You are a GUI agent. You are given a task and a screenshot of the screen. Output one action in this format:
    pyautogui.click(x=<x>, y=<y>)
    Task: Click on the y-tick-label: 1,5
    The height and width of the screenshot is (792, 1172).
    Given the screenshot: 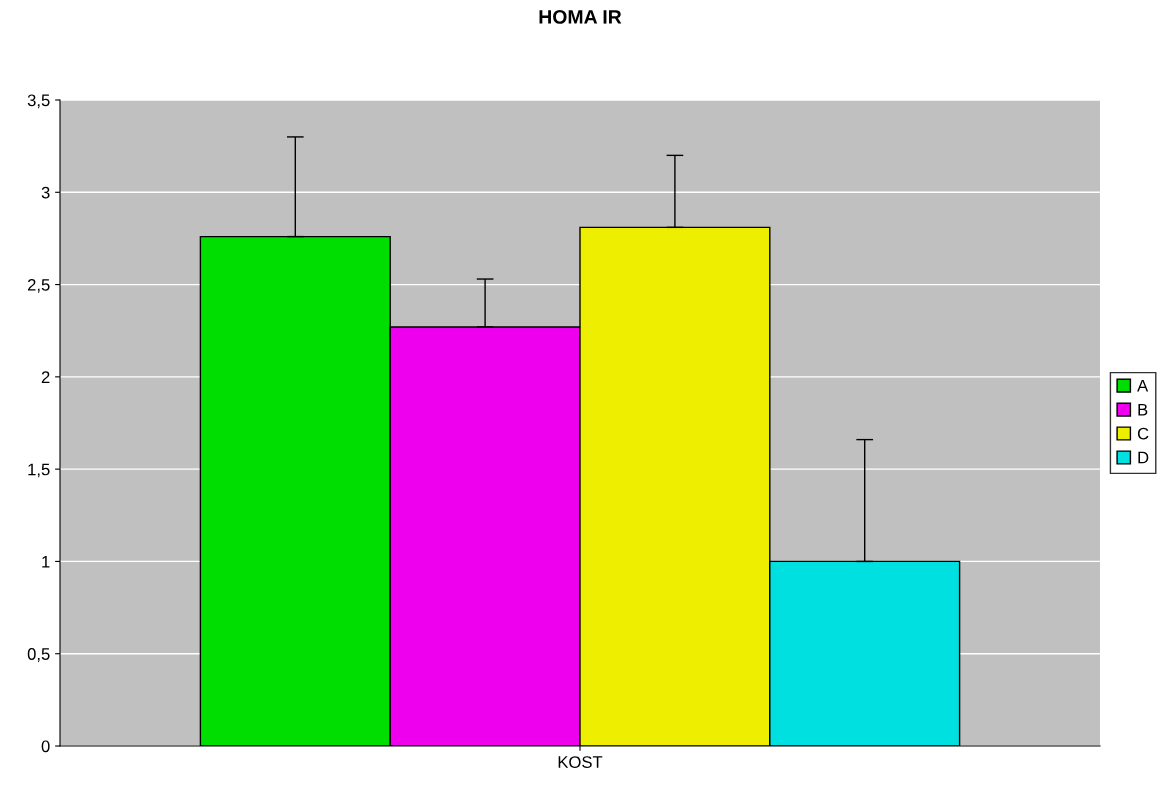 What is the action you would take?
    pyautogui.click(x=39, y=470)
    